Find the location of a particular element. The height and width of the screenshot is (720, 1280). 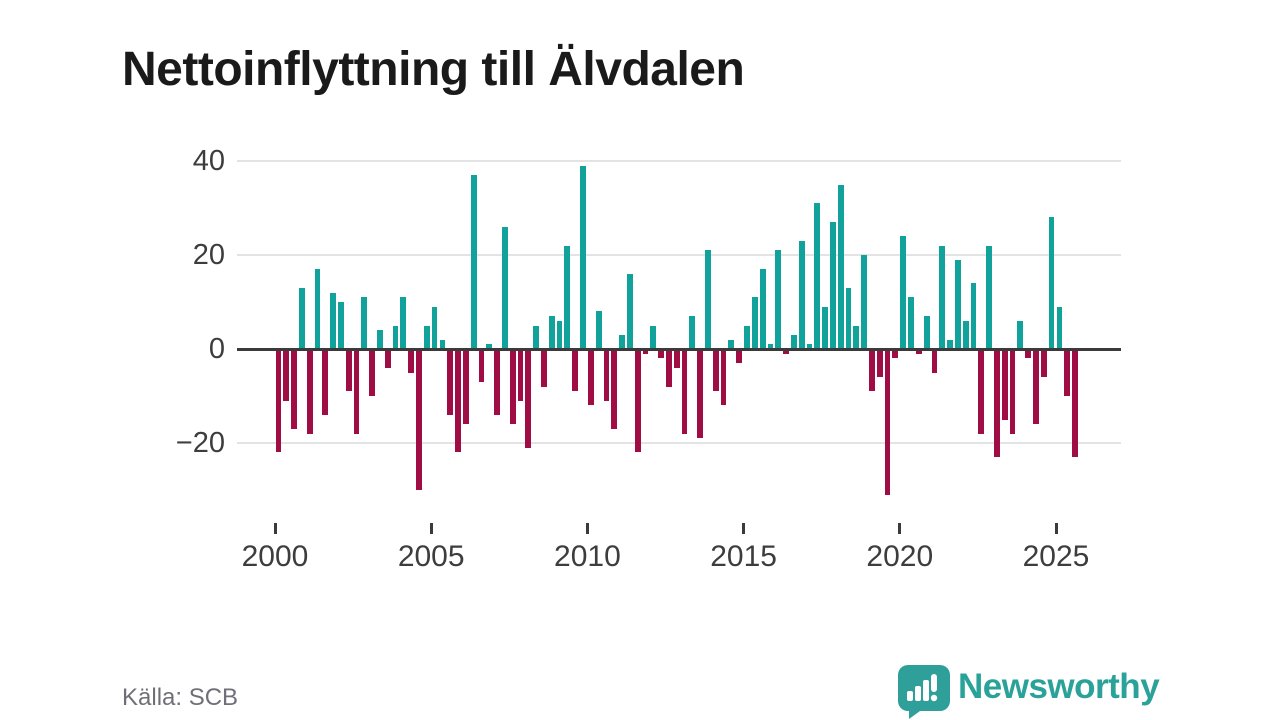

gridline-y20 is located at coordinates (679, 255).